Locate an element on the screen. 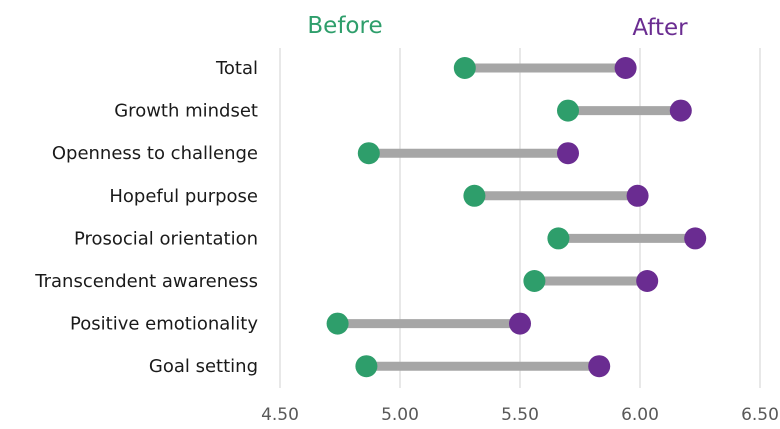 This screenshot has height=429, width=780. x-tick-label: 5.00 is located at coordinates (400, 415).